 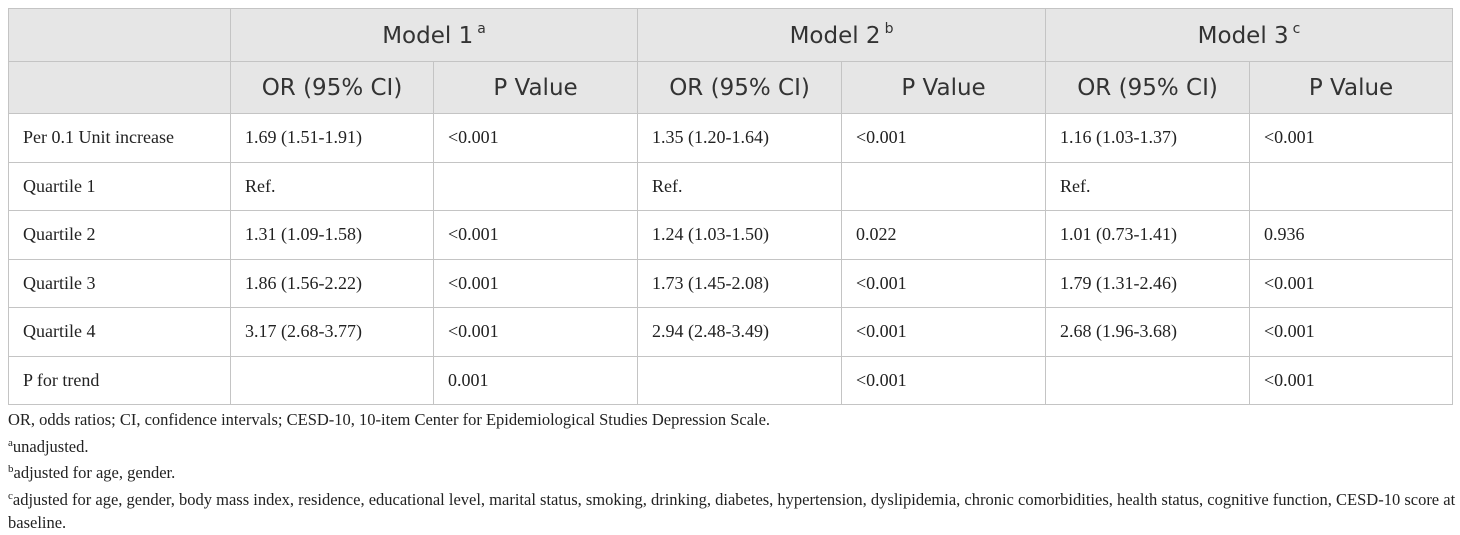 I want to click on cell: 1.31 (1.09-1.58), so click(x=332, y=235).